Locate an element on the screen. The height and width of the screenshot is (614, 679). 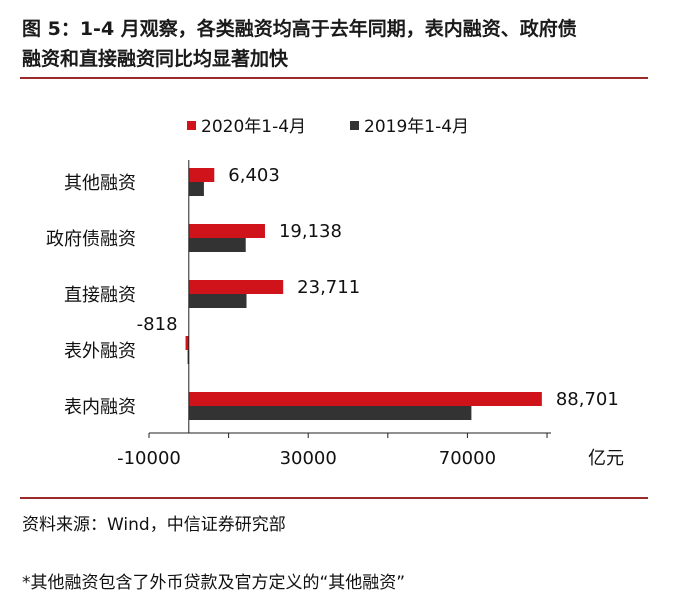
data-label-0: 6,403 is located at coordinates (254, 175).